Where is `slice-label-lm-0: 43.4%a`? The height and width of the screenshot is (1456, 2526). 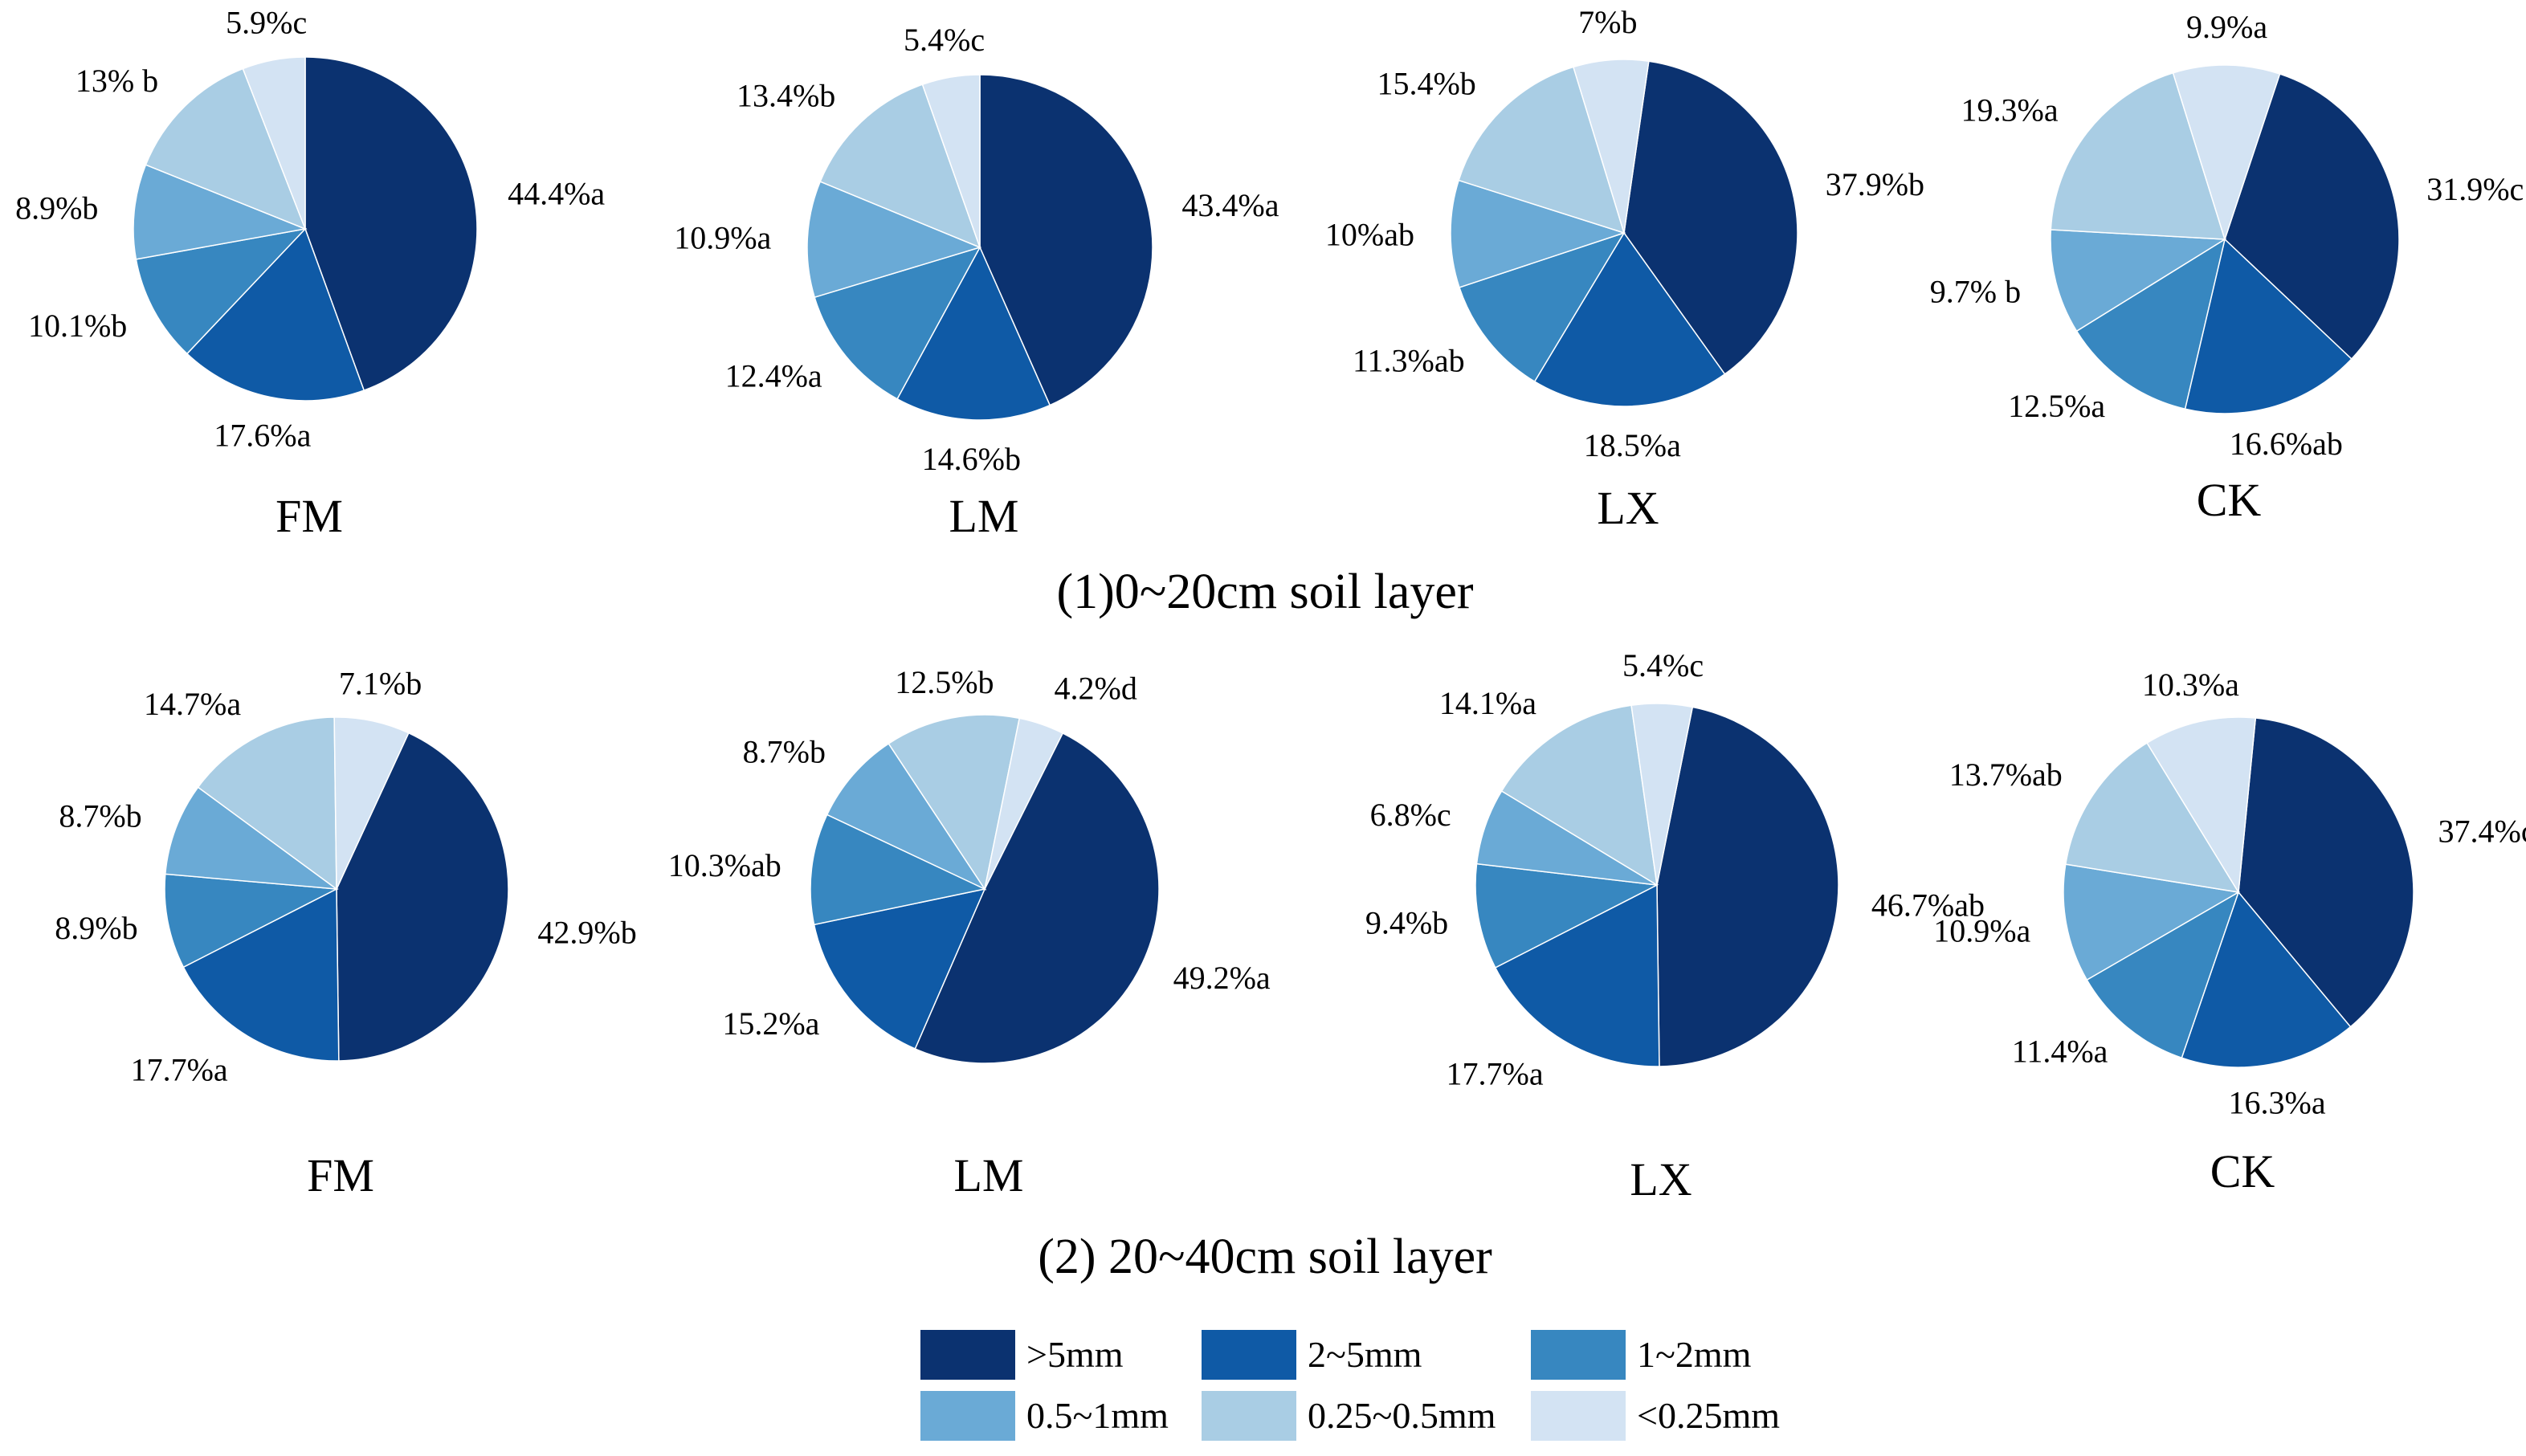 slice-label-lm-0: 43.4%a is located at coordinates (1230, 205).